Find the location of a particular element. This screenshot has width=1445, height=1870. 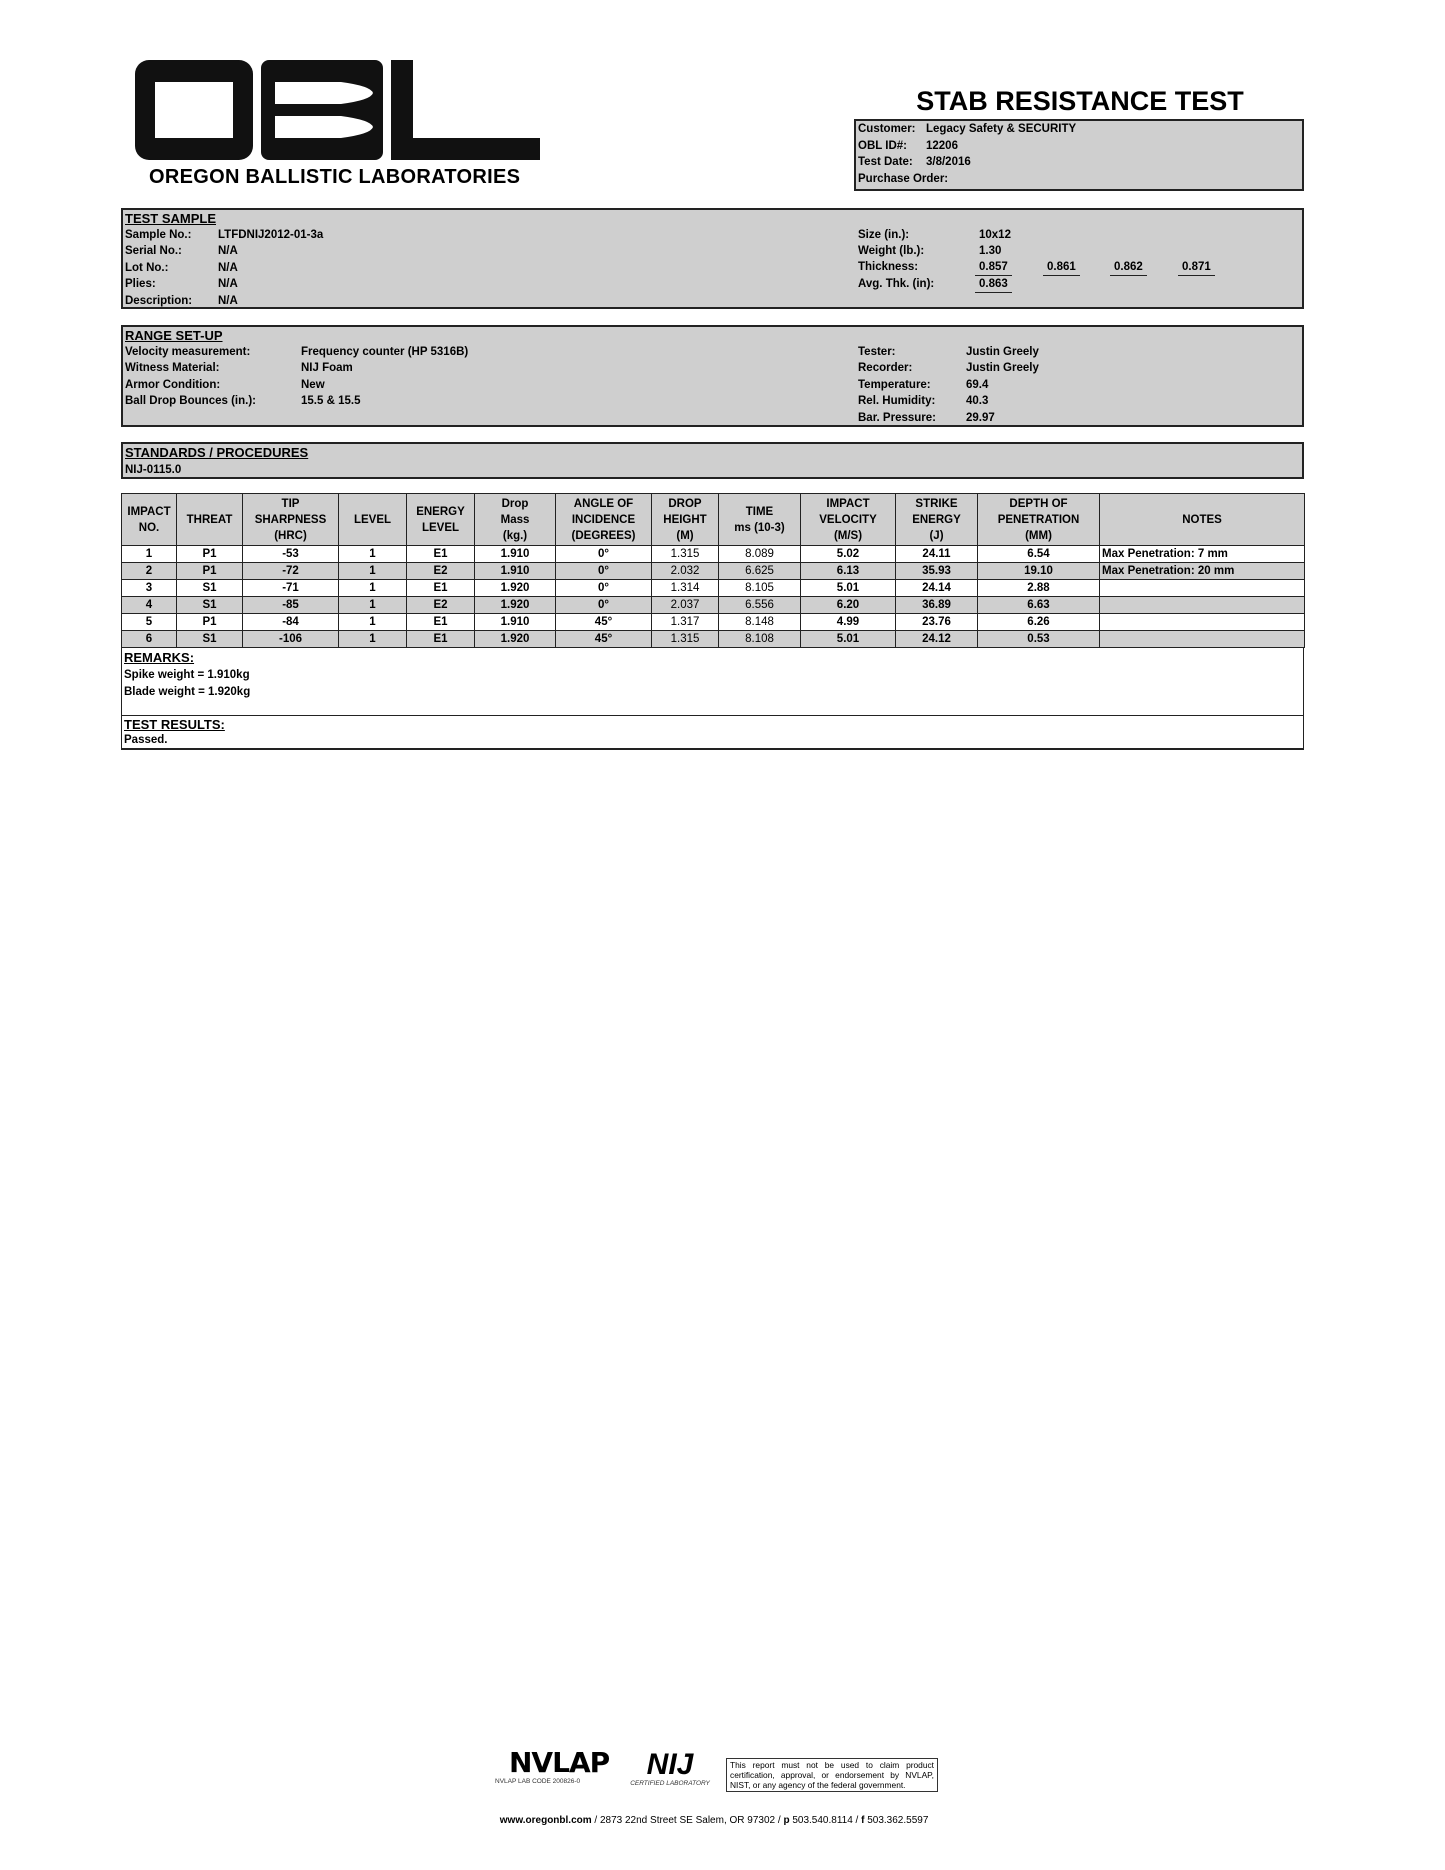

range-field-label: Recorder: is located at coordinates (885, 368).